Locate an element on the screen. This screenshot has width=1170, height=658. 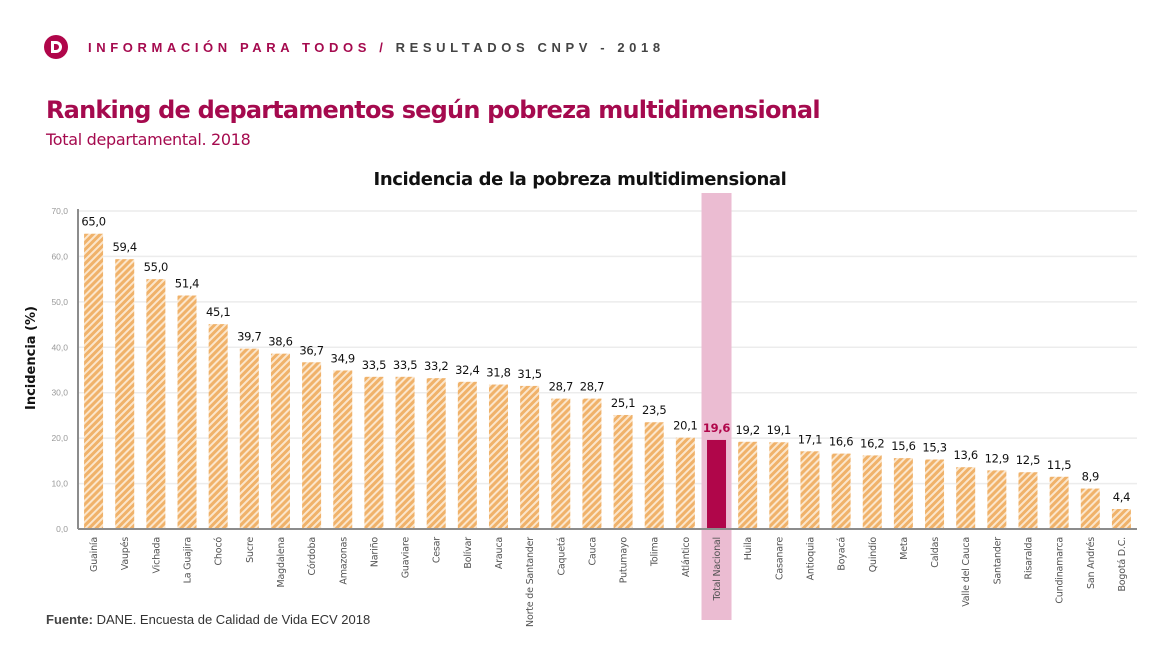
data-label: 15,3 is located at coordinates (934, 447).